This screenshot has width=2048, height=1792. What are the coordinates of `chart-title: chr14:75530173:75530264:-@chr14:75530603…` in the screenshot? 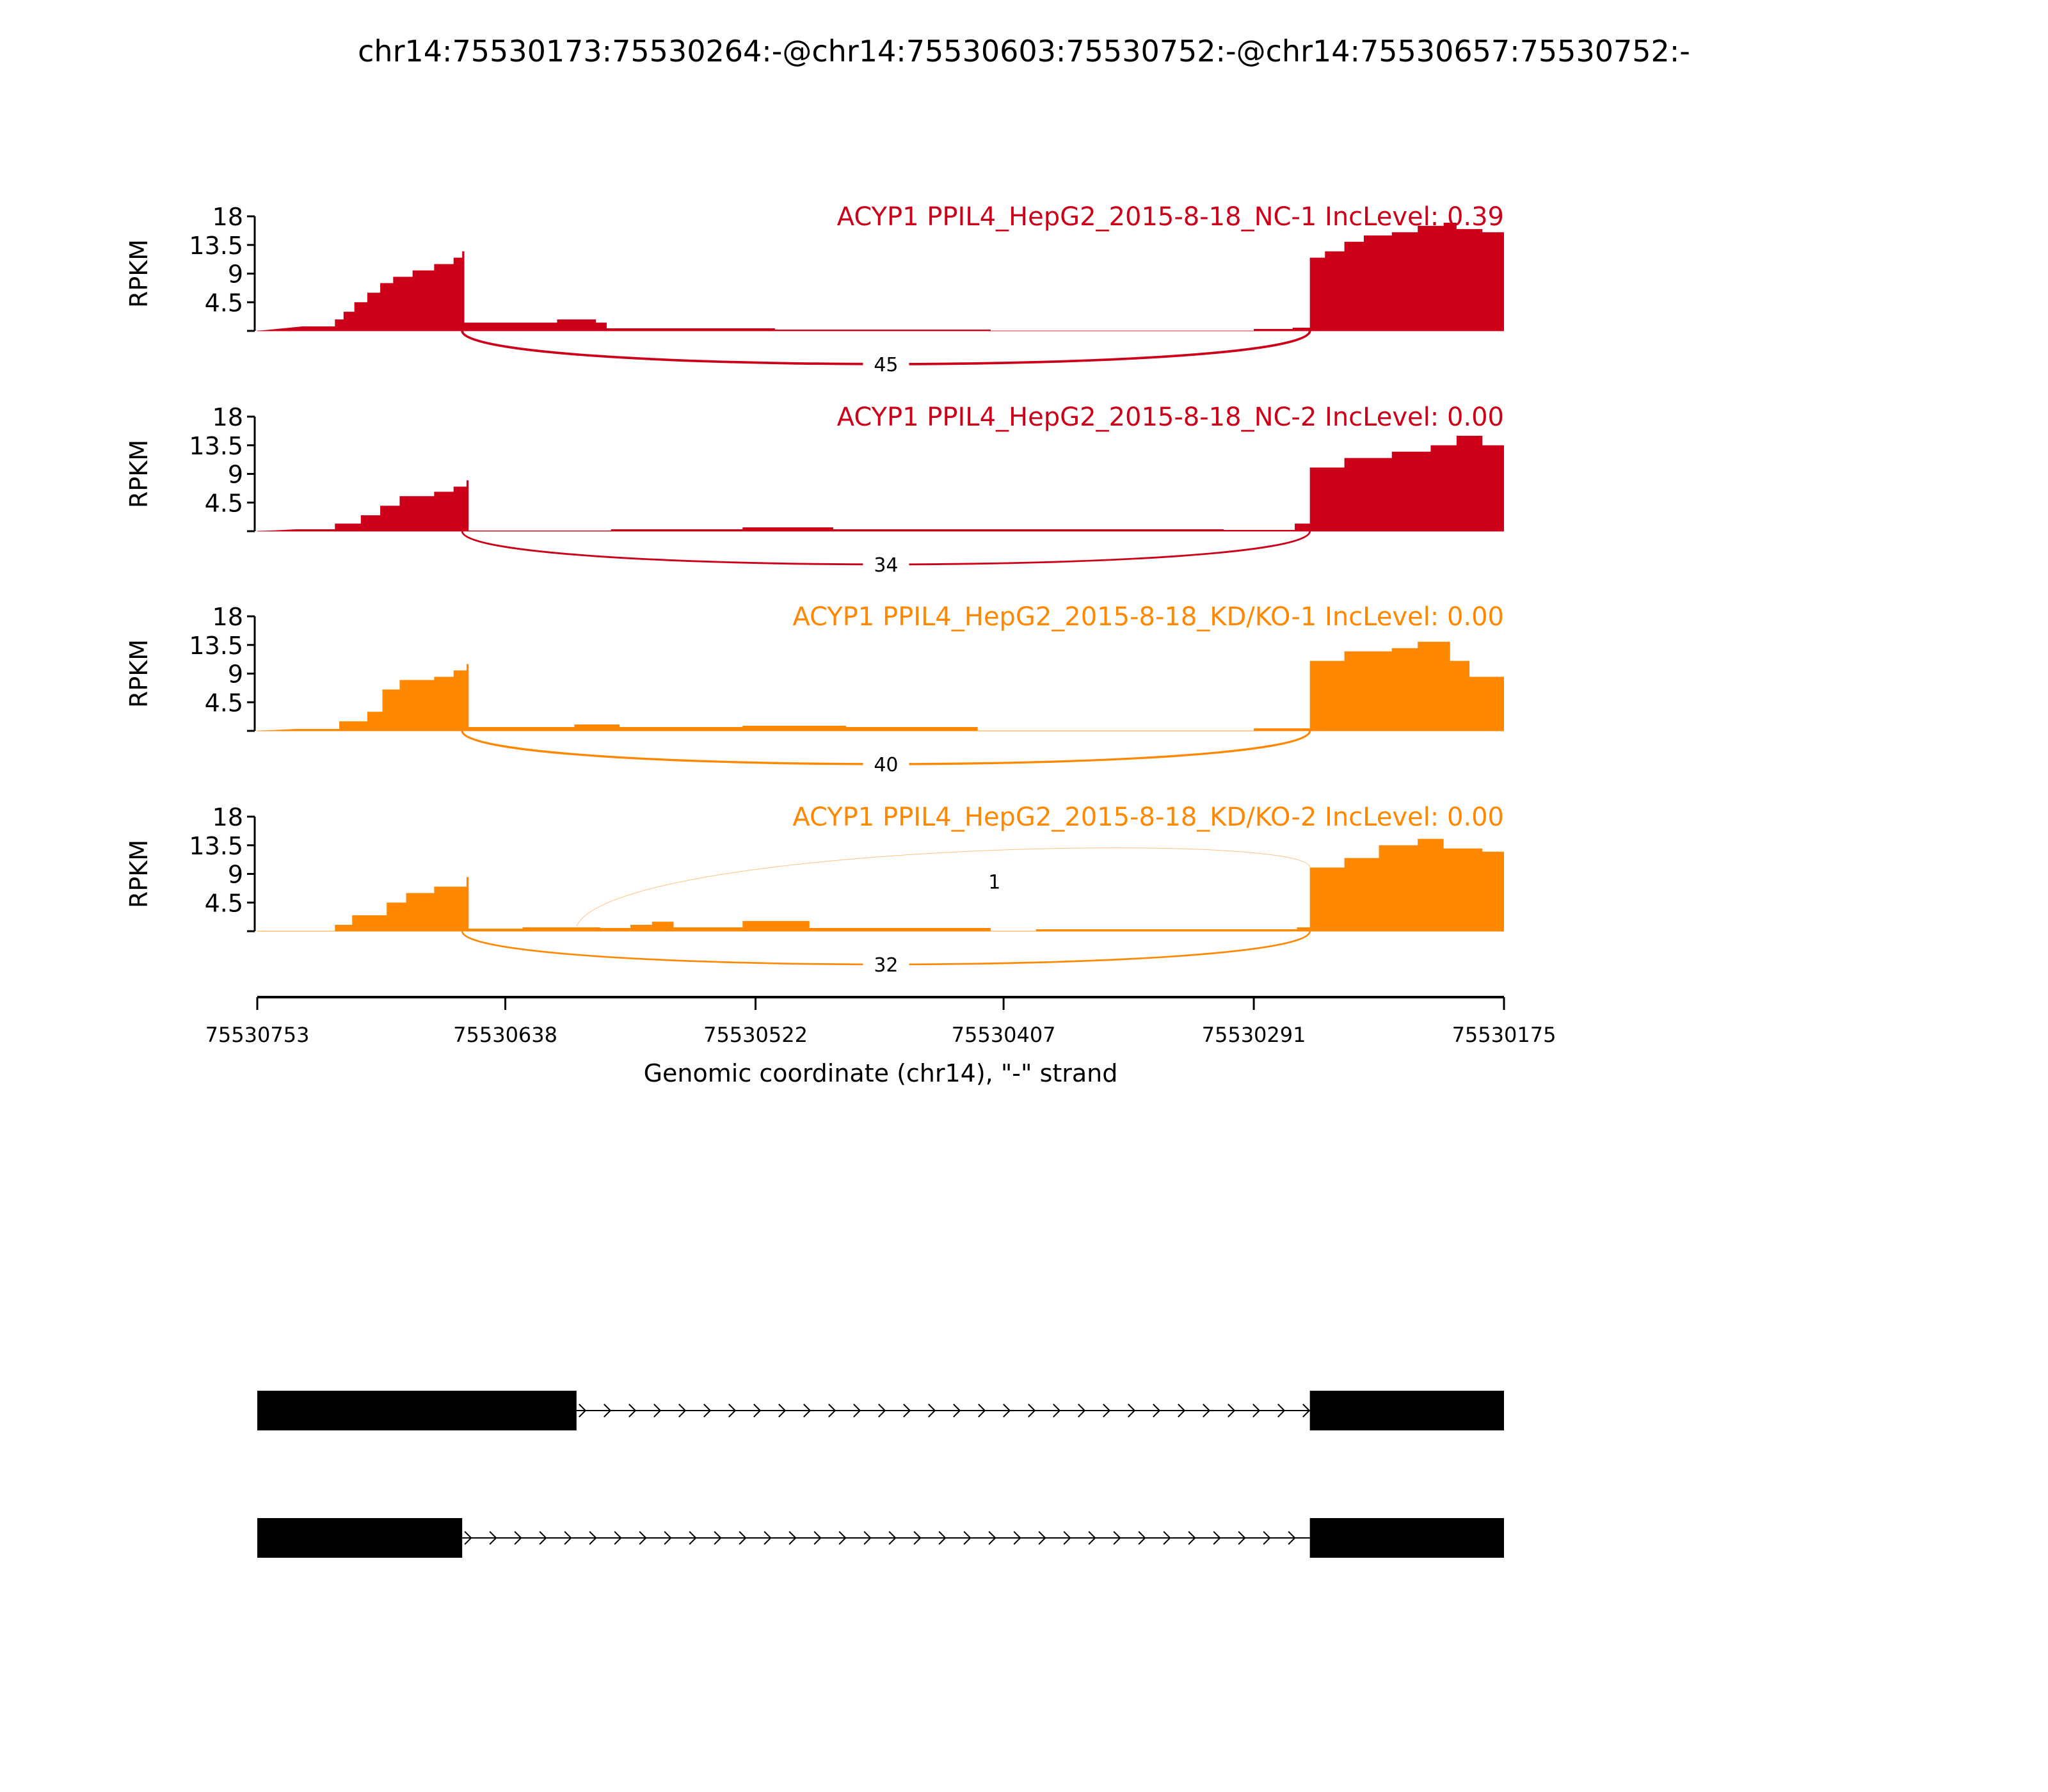 It's located at (1024, 51).